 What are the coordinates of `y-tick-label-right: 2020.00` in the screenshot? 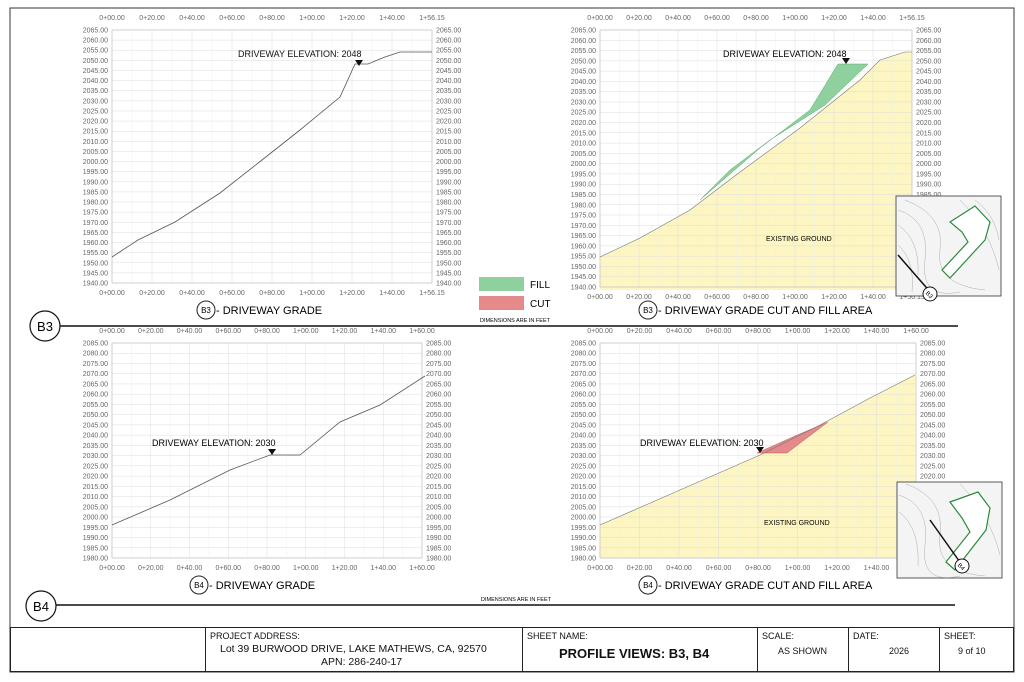 It's located at (438, 477).